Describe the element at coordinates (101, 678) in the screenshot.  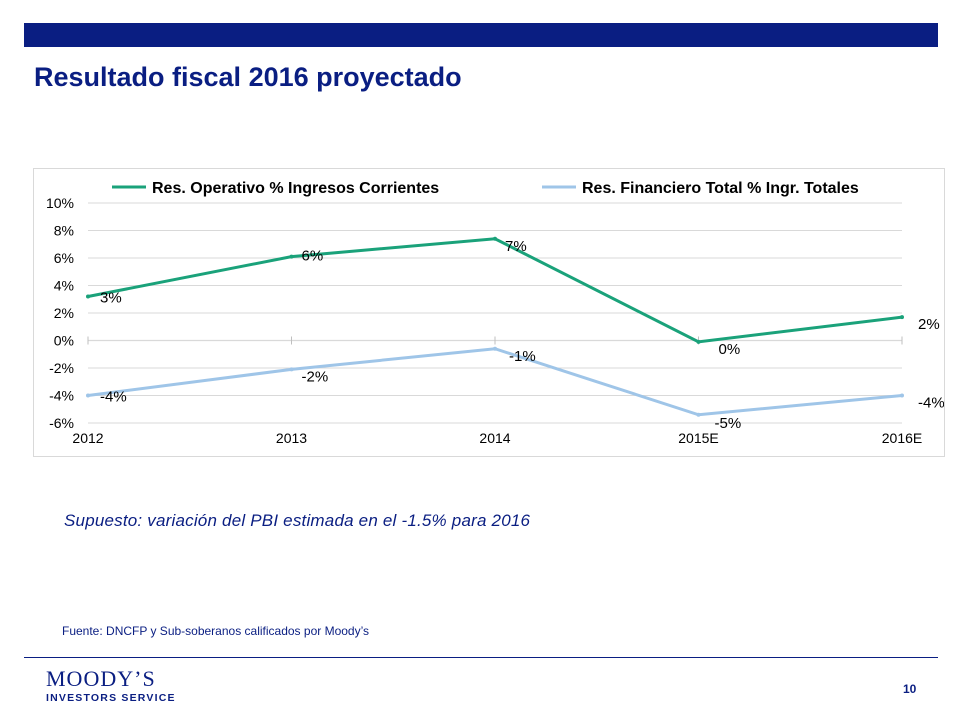
I see `logo-main-text: MOODY’S` at that location.